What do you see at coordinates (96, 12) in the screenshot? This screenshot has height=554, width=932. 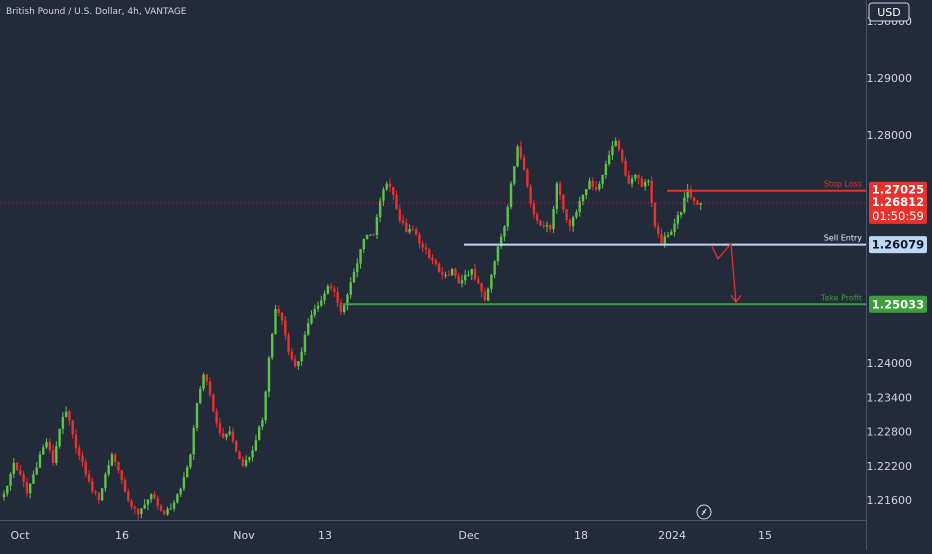 I see `symbol-title: British Pound / U.S. Dollar, 4h, VANTAGE` at bounding box center [96, 12].